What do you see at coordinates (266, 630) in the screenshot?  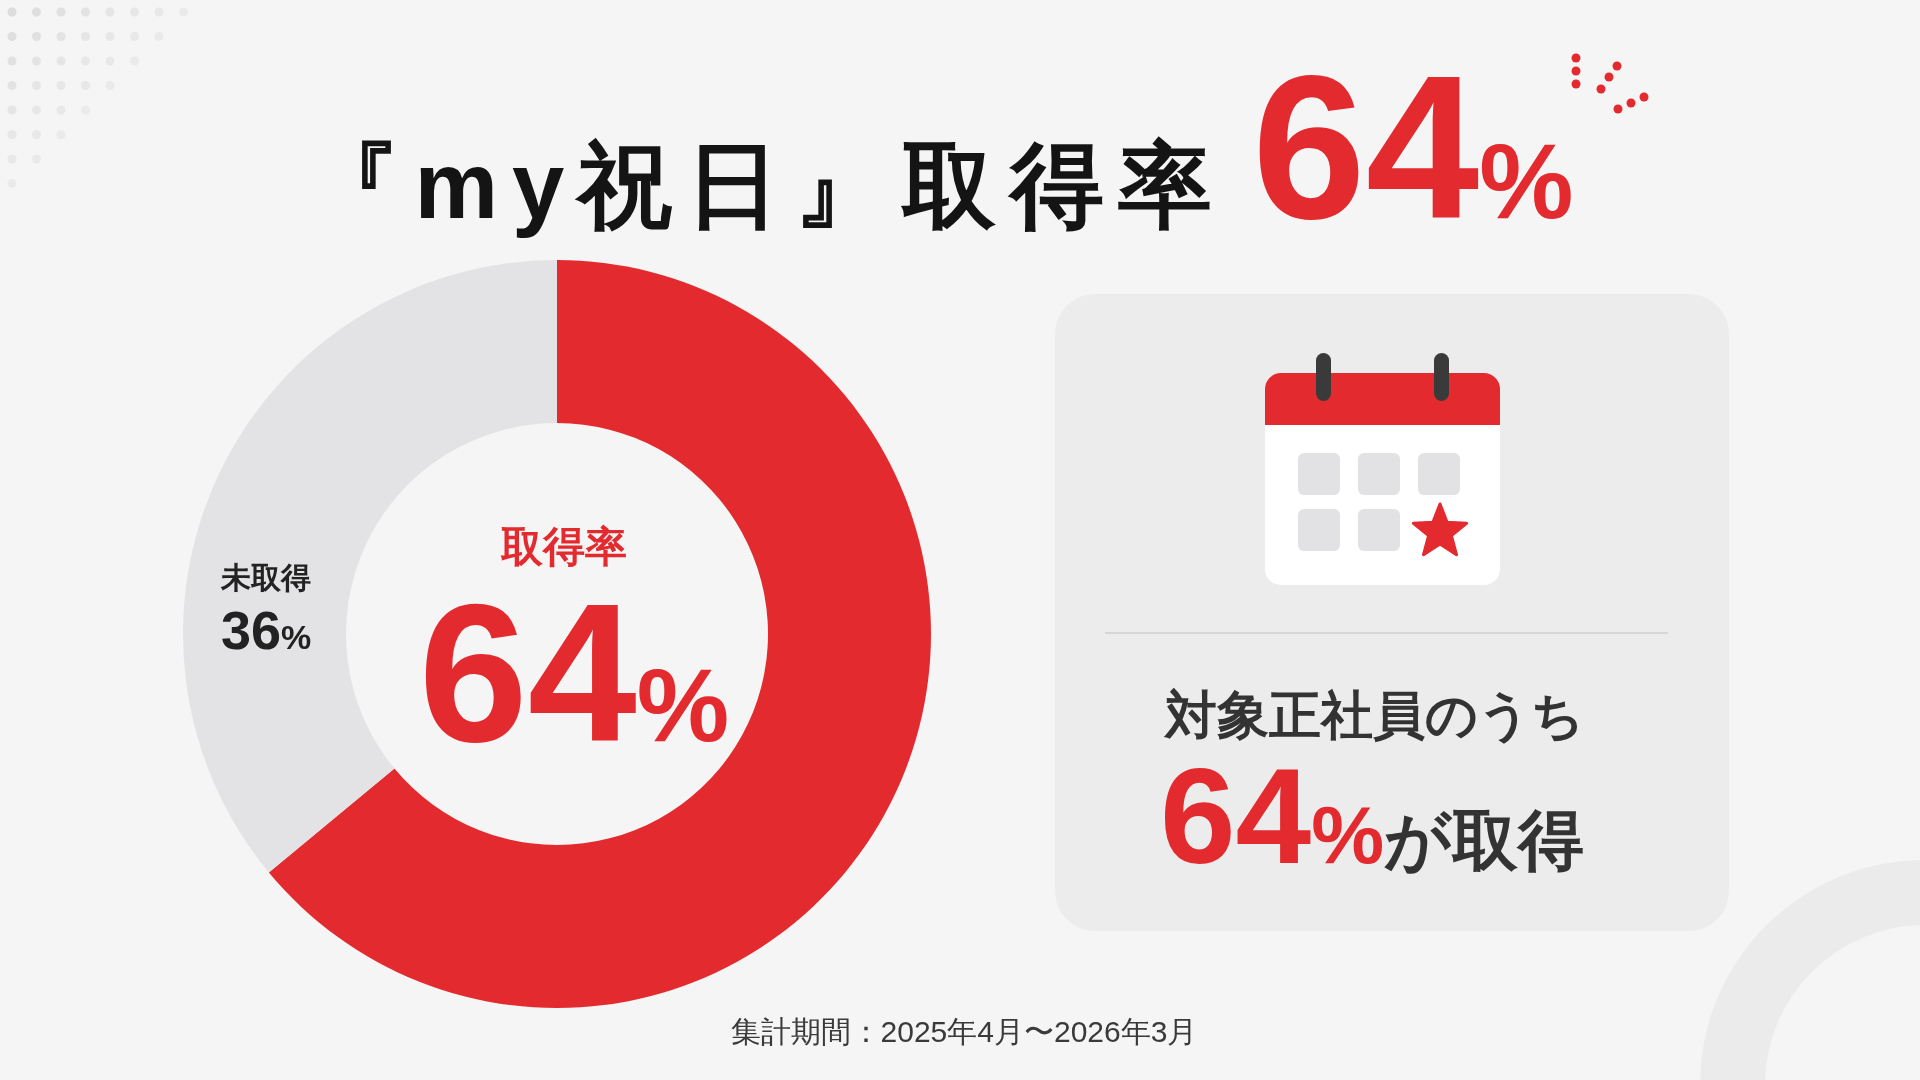 I see `data-label: 36%` at bounding box center [266, 630].